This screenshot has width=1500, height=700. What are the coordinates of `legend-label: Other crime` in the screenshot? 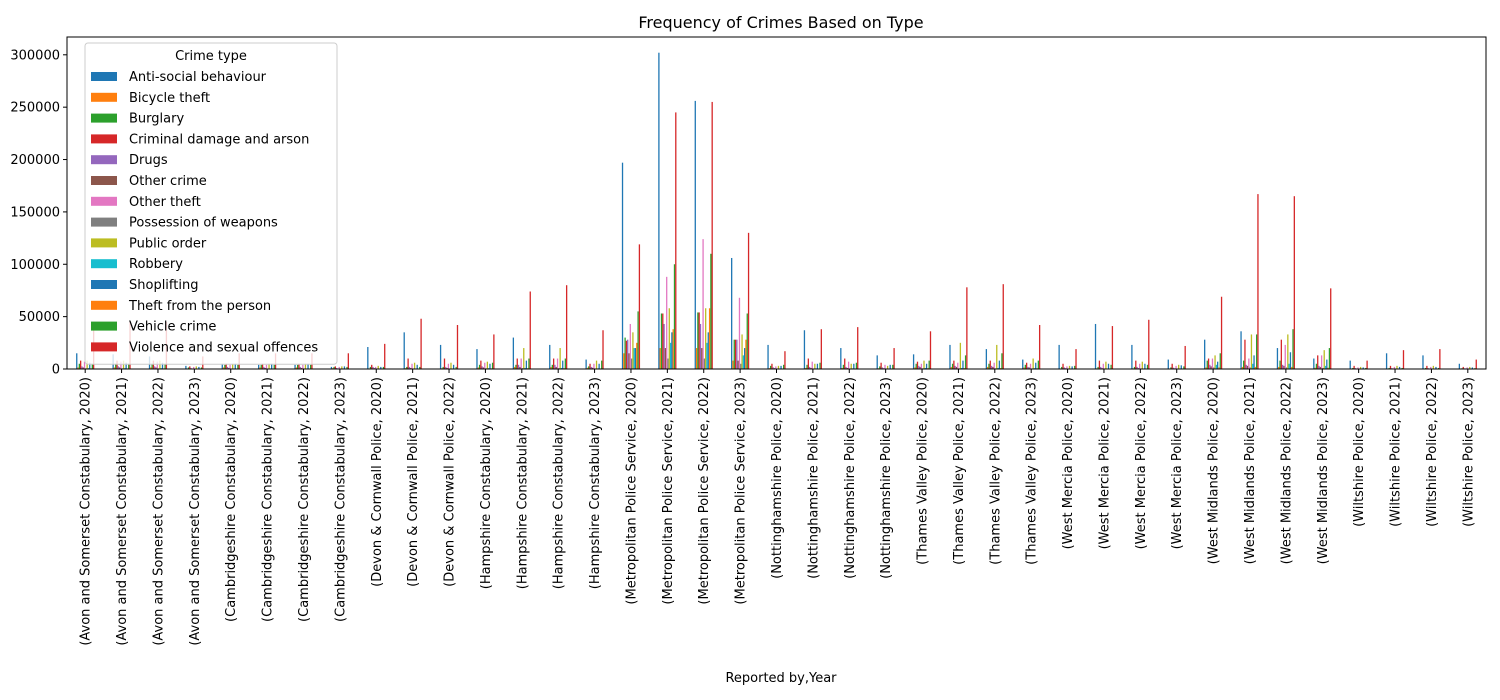 It's located at (168, 181).